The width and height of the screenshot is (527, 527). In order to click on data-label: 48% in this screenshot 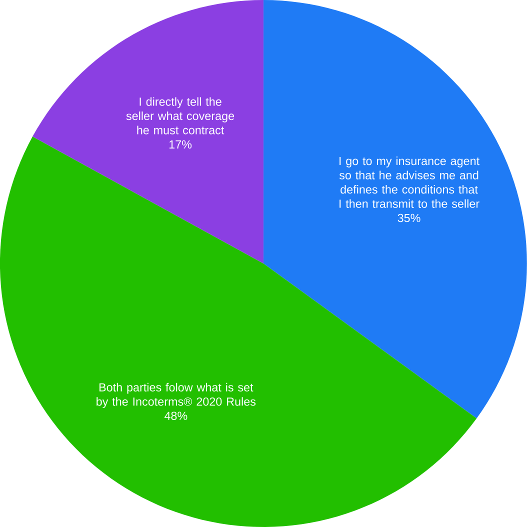, I will do `click(176, 416)`.